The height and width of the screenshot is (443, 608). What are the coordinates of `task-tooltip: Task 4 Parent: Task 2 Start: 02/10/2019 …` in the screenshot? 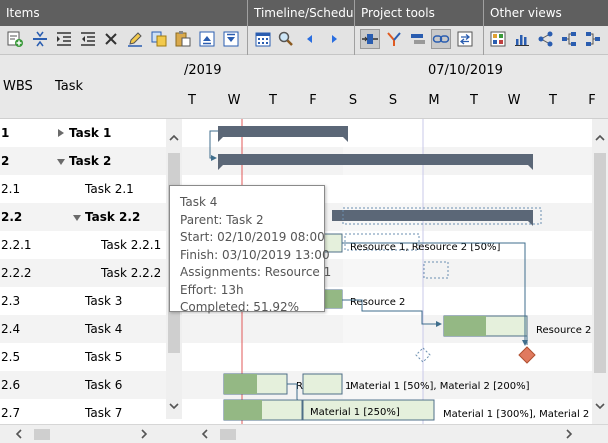 It's located at (250, 249).